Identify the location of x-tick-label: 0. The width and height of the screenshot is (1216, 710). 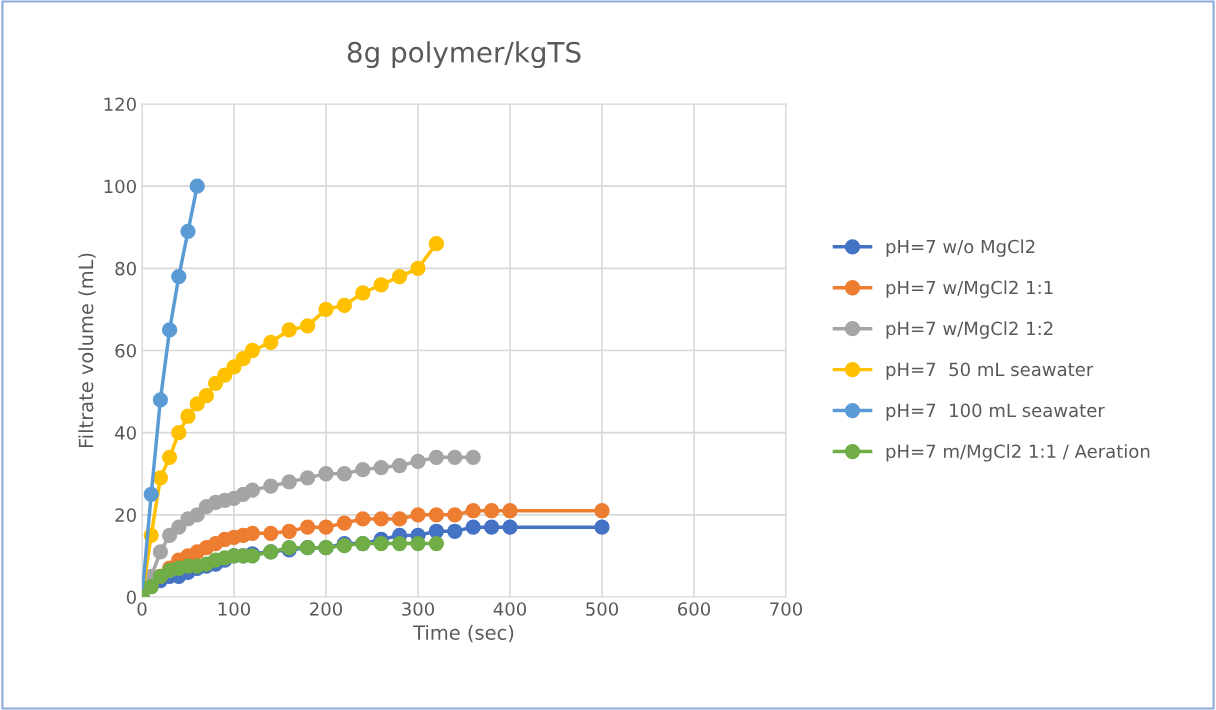
(142, 609).